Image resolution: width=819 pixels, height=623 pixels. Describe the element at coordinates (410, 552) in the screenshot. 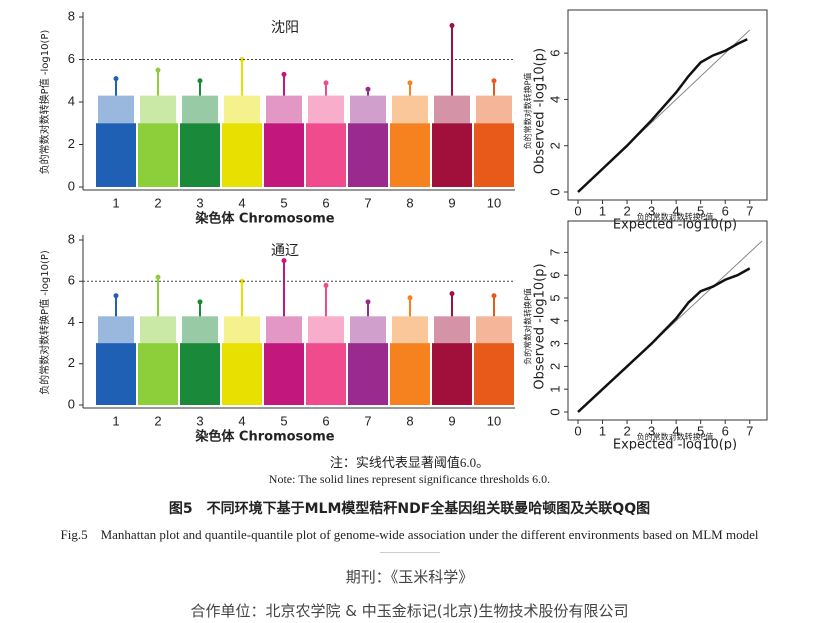

I see `separator` at that location.